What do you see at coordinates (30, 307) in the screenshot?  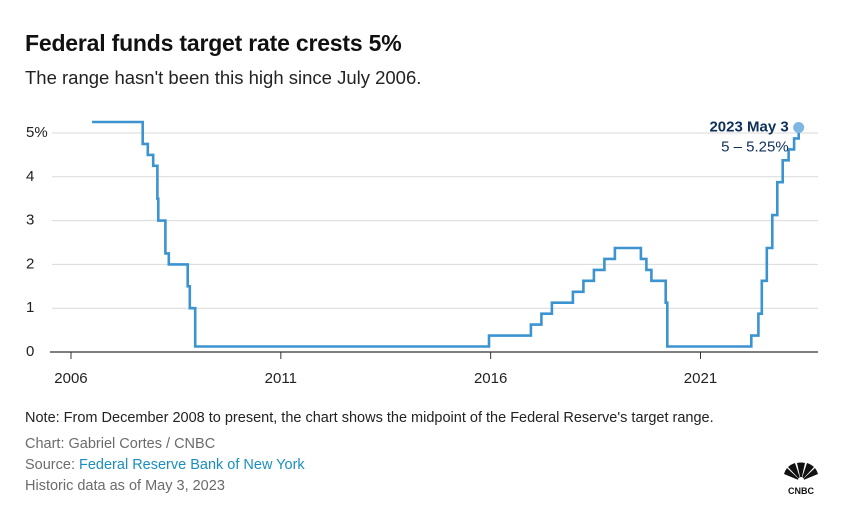 I see `y-tick-label-1: 1` at bounding box center [30, 307].